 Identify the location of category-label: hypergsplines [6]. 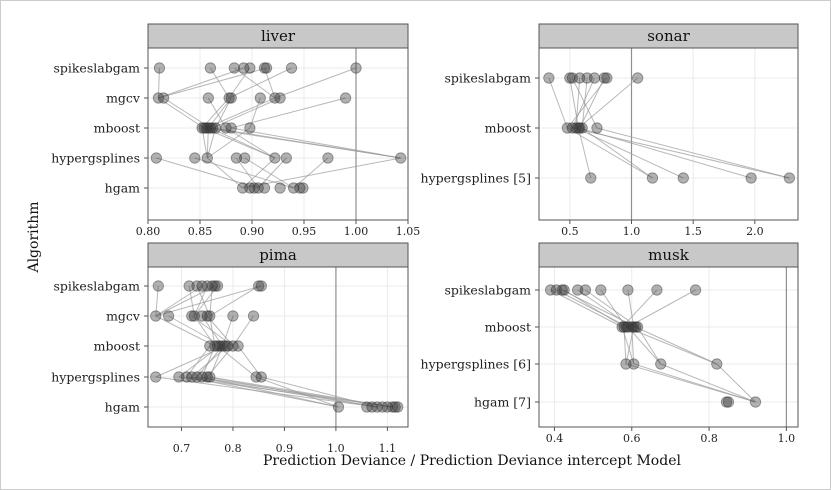
(476, 364).